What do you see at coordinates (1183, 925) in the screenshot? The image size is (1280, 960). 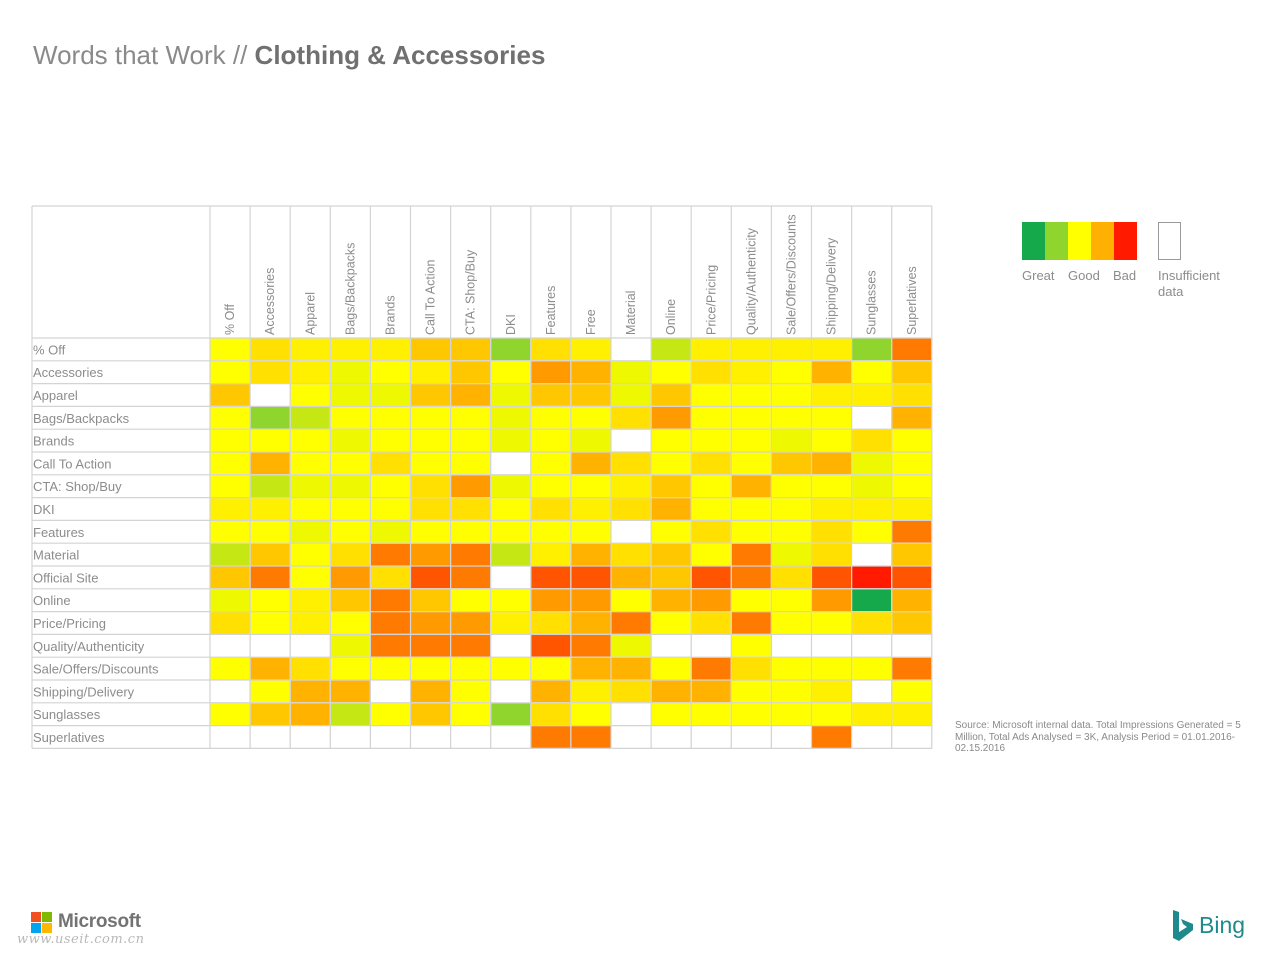 I see `bing-b-icon` at bounding box center [1183, 925].